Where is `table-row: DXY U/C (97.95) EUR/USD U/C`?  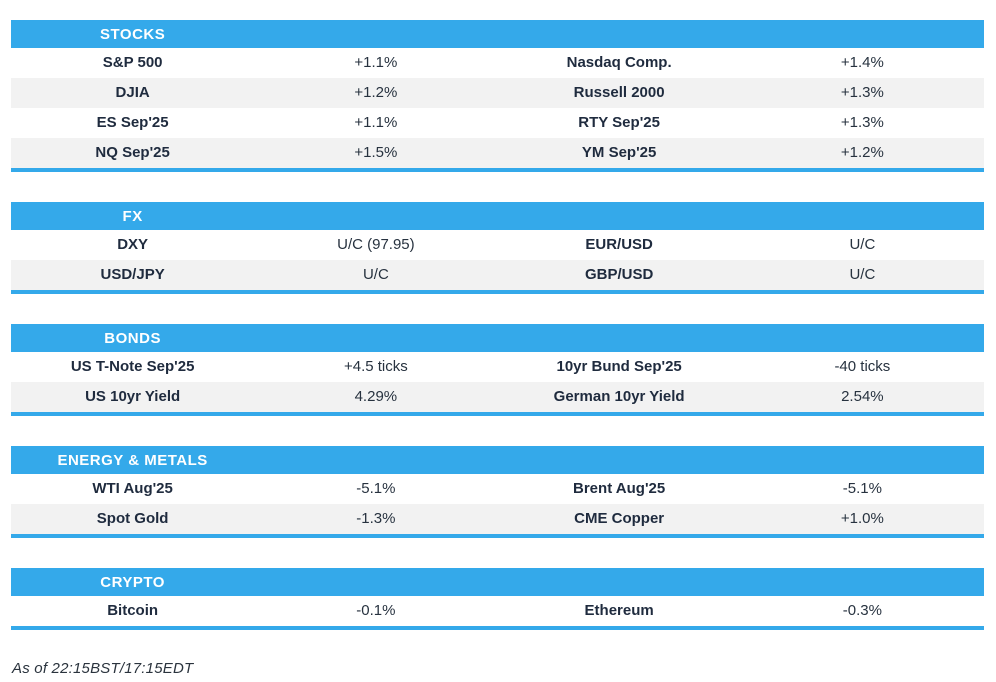 table-row: DXY U/C (97.95) EUR/USD U/C is located at coordinates (497, 245).